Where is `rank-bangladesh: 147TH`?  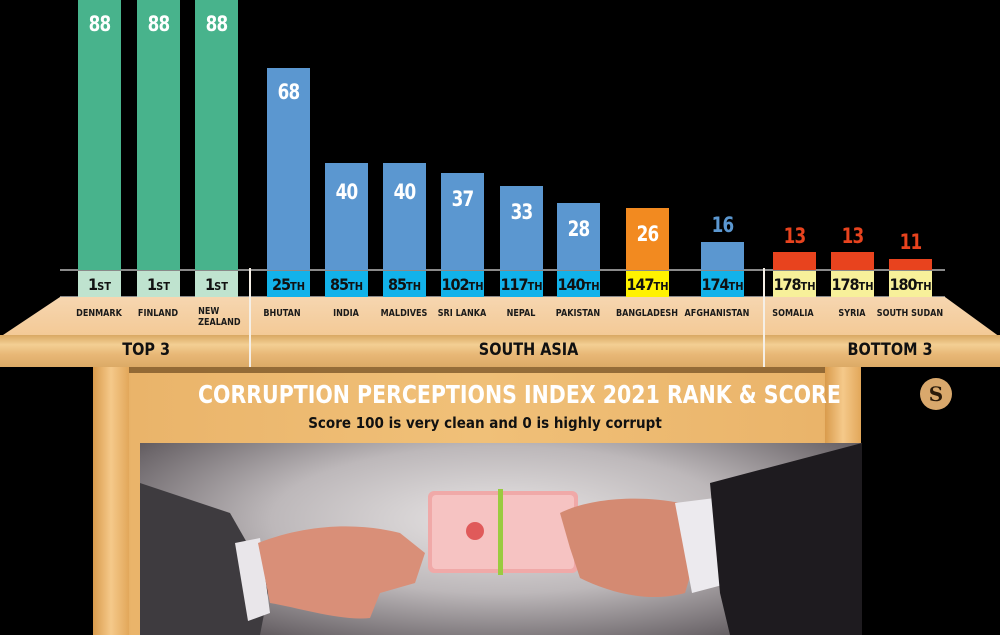 rank-bangladesh: 147TH is located at coordinates (647, 284).